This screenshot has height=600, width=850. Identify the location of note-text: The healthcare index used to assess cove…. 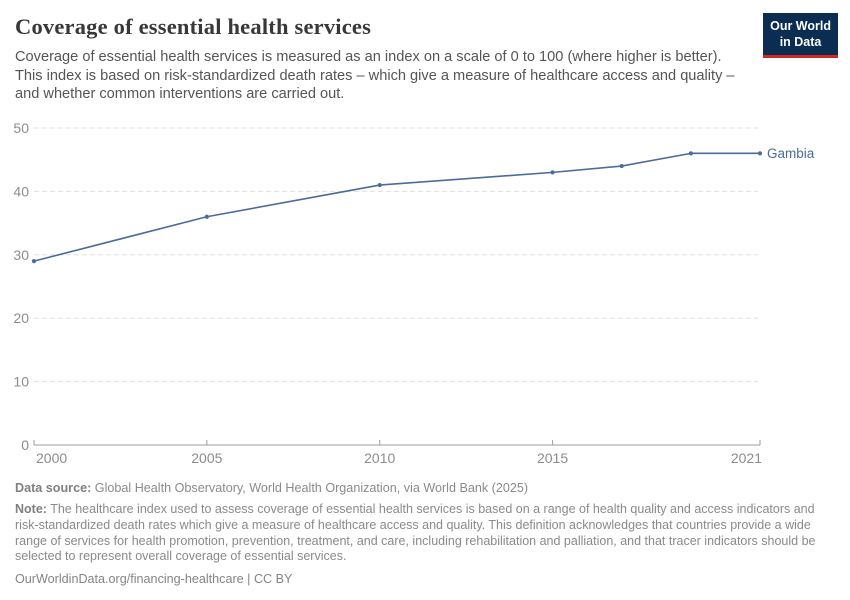
(415, 533).